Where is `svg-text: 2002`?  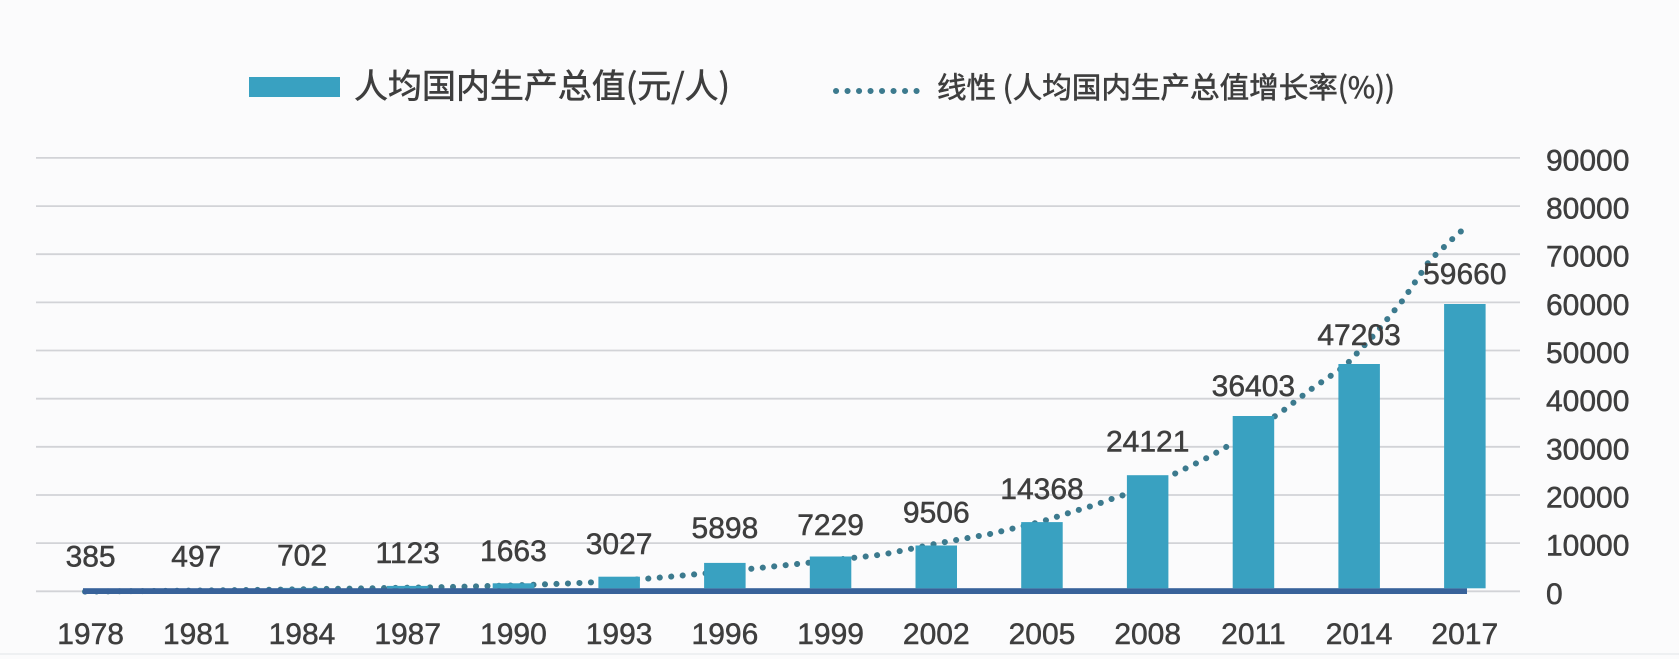 svg-text: 2002 is located at coordinates (936, 634).